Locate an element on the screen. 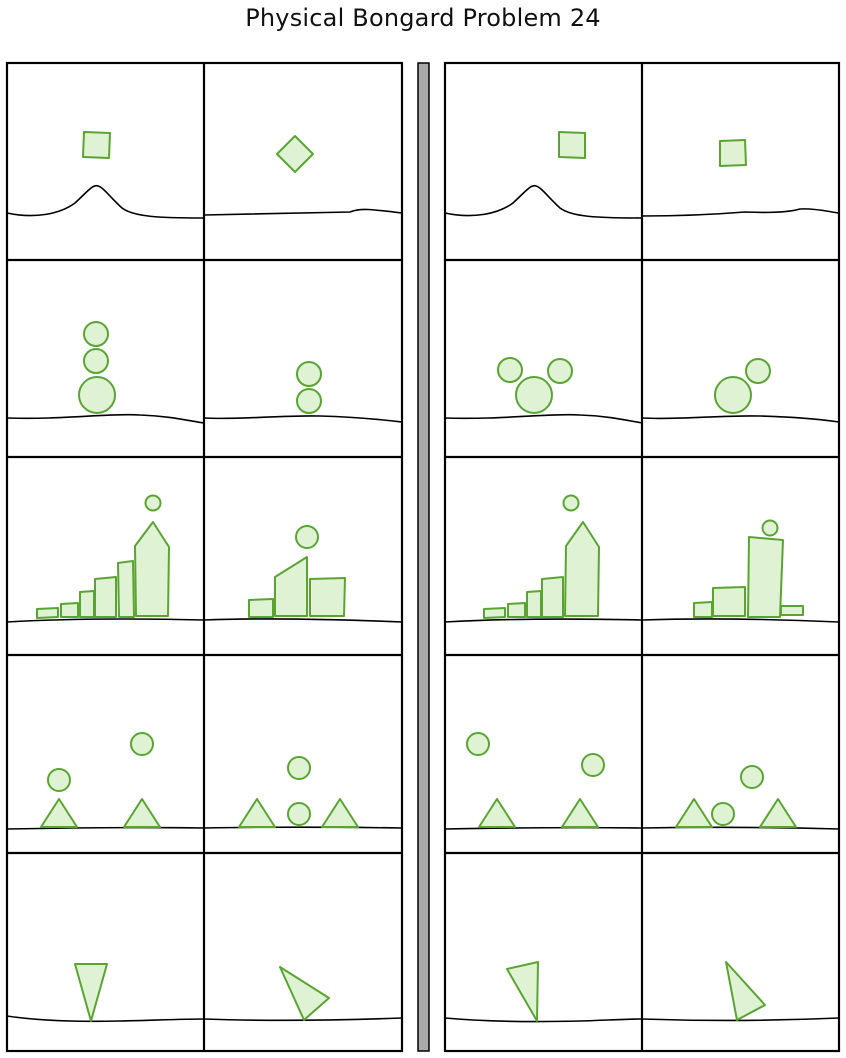 The height and width of the screenshot is (1058, 846). inverted-triangle is located at coordinates (91, 992).